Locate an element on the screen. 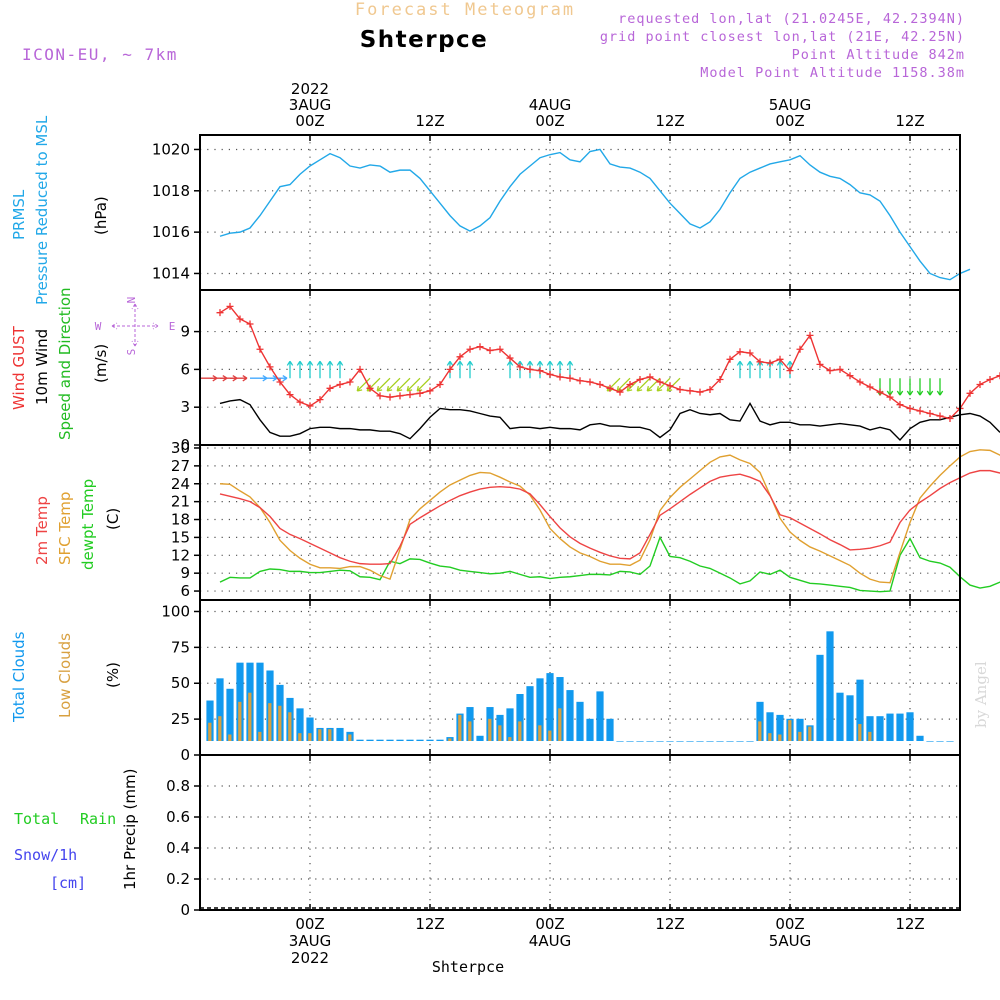  y-tick-label: 24 is located at coordinates (180, 484).